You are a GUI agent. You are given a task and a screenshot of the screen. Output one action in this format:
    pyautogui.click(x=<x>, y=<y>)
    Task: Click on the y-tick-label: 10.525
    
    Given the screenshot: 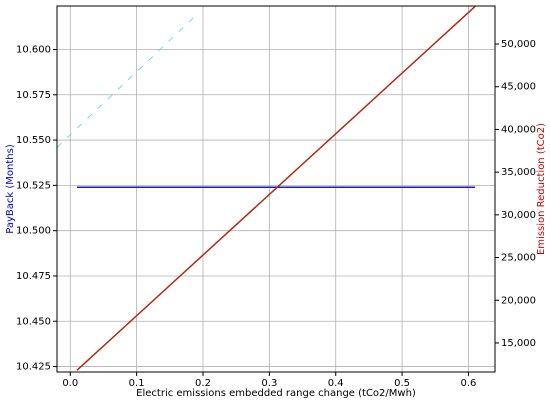 What is the action you would take?
    pyautogui.click(x=33, y=185)
    